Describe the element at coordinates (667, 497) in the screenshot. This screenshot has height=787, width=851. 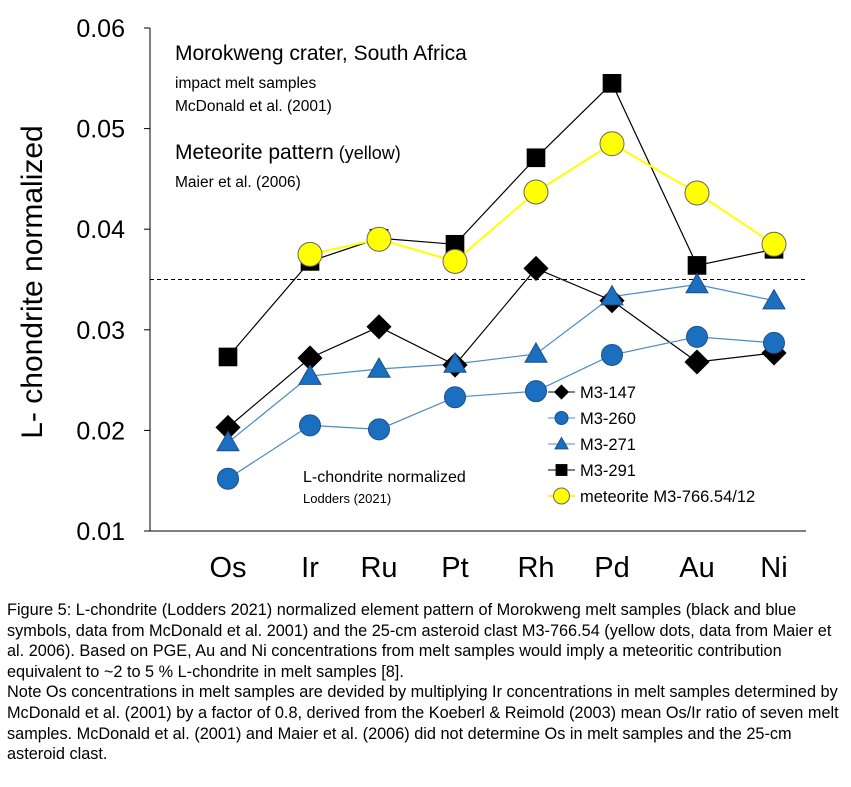
I see `legend-label: meteorite M3-766.54/12` at that location.